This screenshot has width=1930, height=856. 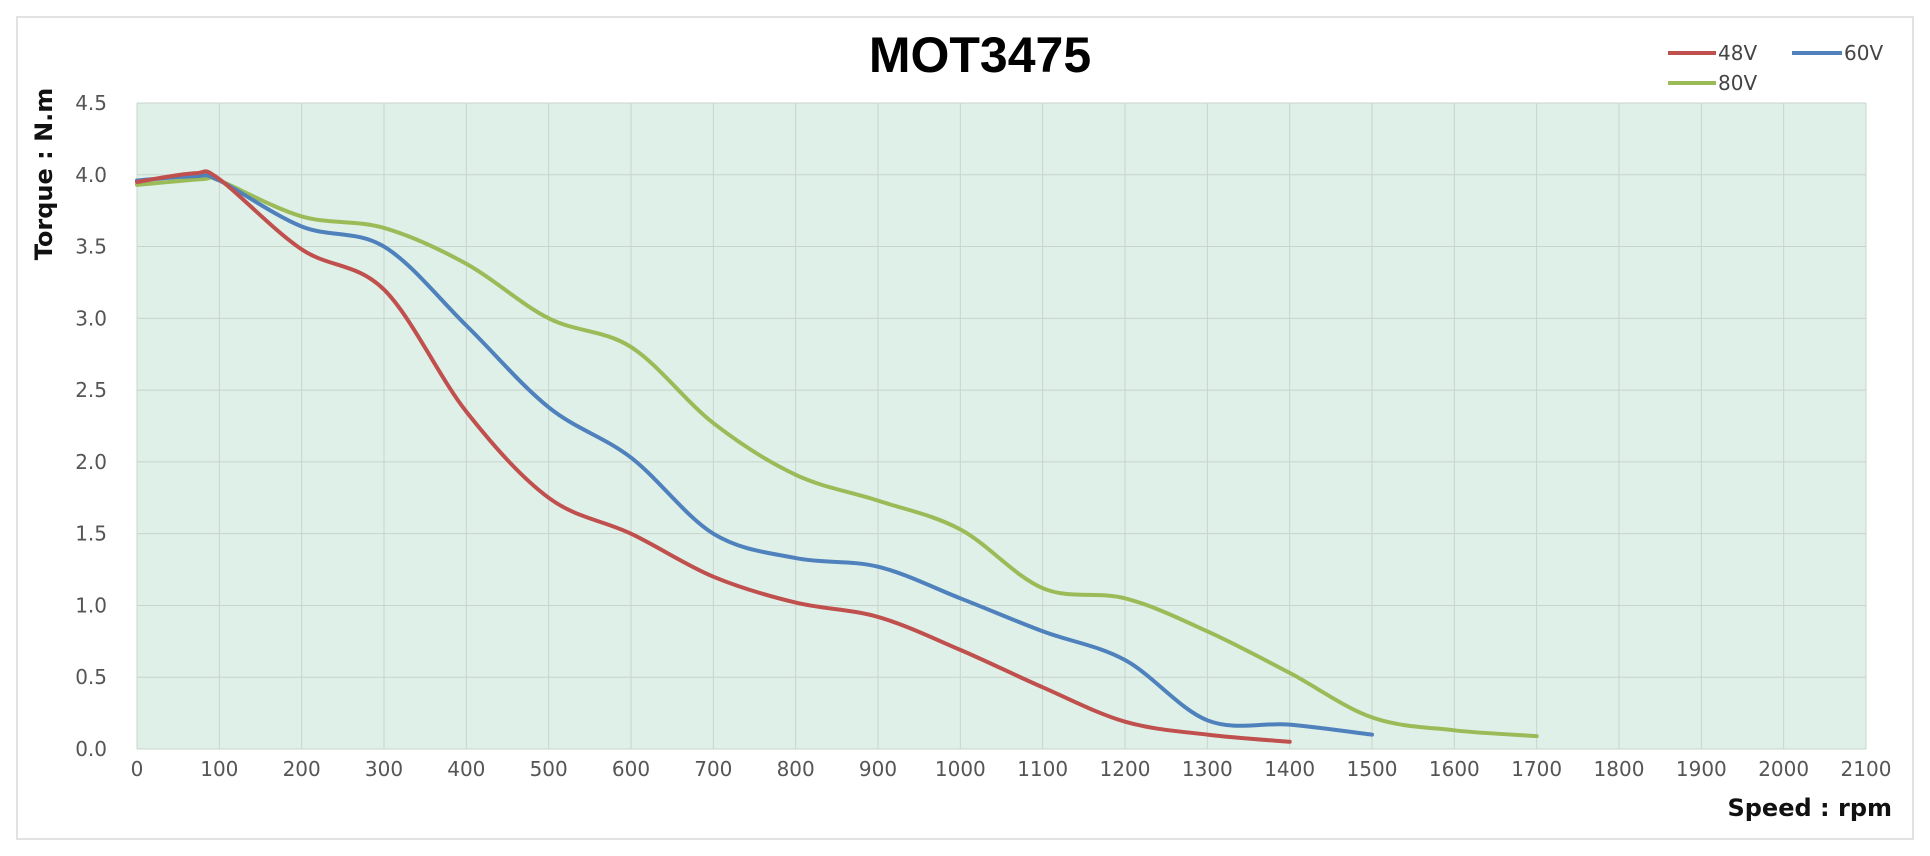 I want to click on x-tick-label: 100, so click(x=219, y=769).